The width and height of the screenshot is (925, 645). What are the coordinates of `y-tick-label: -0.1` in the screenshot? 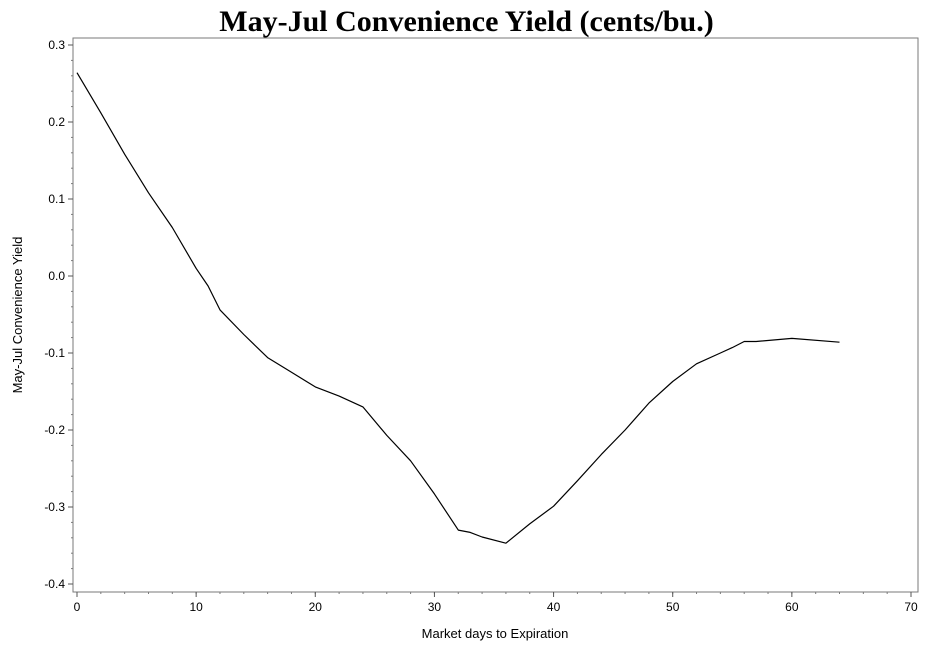 It's located at (54, 353).